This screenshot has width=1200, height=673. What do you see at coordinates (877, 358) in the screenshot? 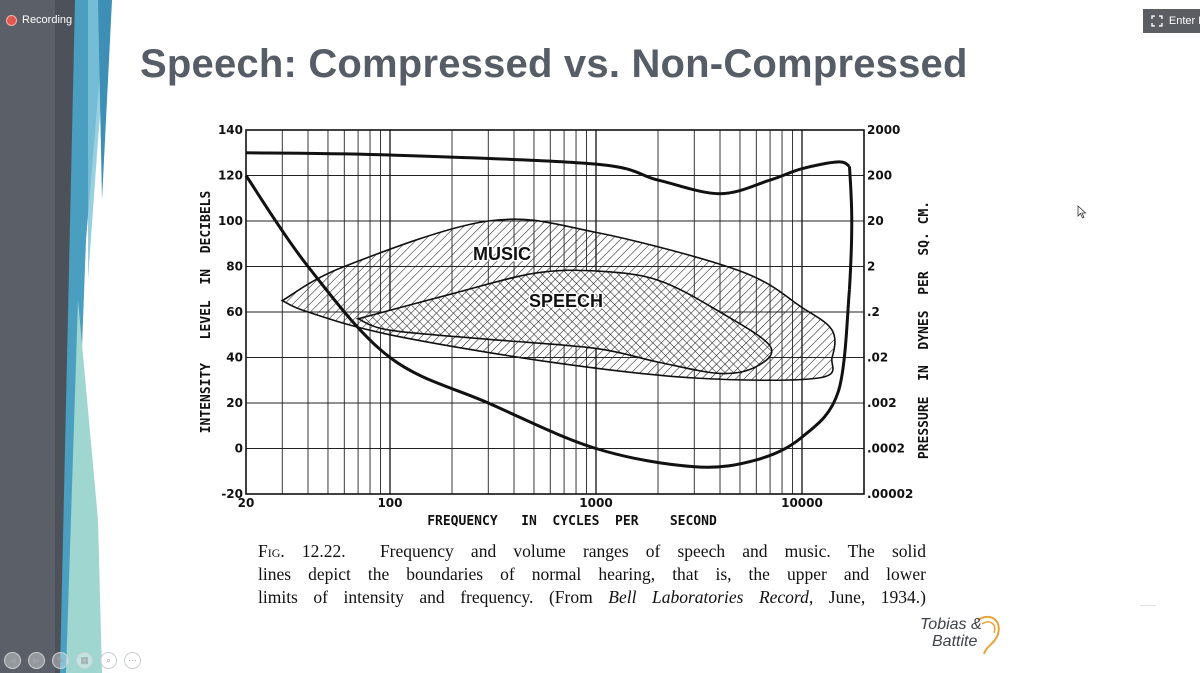
I see `y2-tick-label: .02` at bounding box center [877, 358].